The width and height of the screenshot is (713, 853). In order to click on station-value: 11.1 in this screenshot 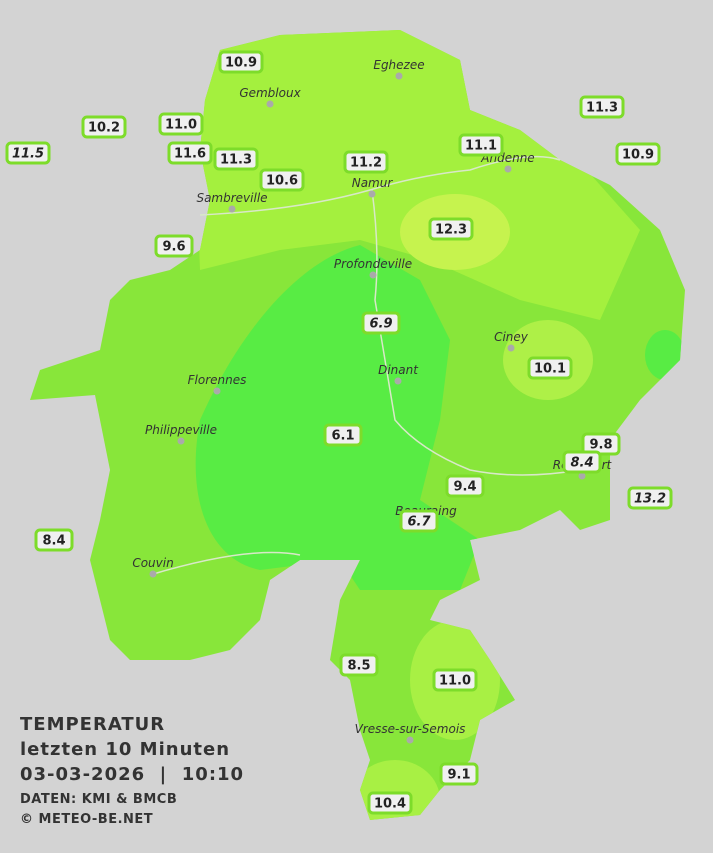, I will do `click(481, 146)`.